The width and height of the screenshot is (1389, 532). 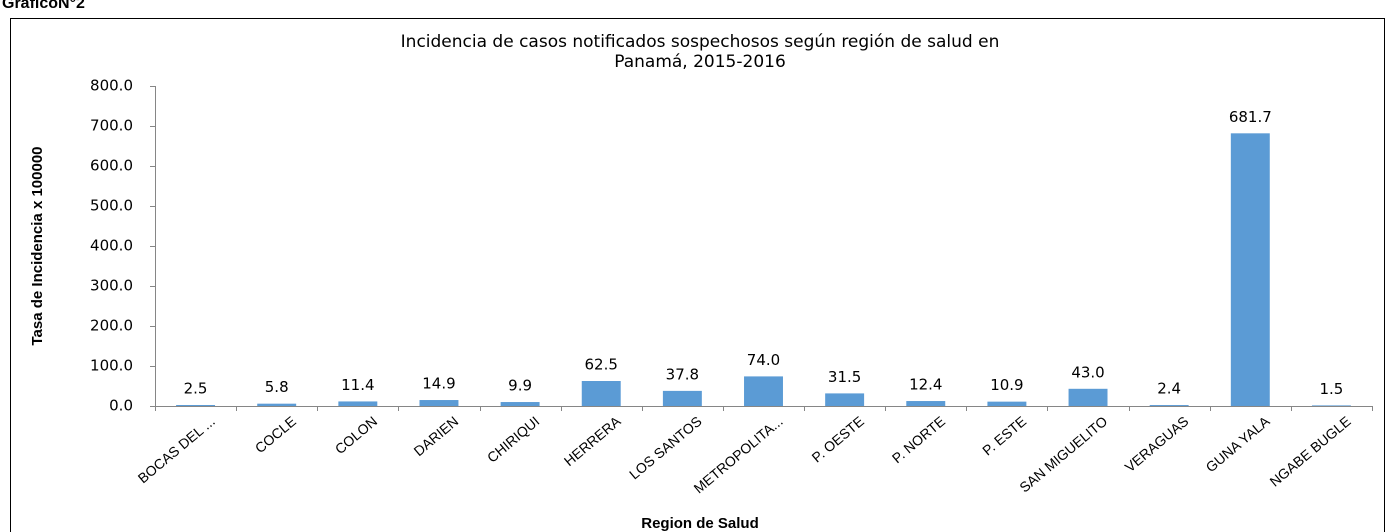 What do you see at coordinates (700, 523) in the screenshot?
I see `x-axis-label: Region de Salud` at bounding box center [700, 523].